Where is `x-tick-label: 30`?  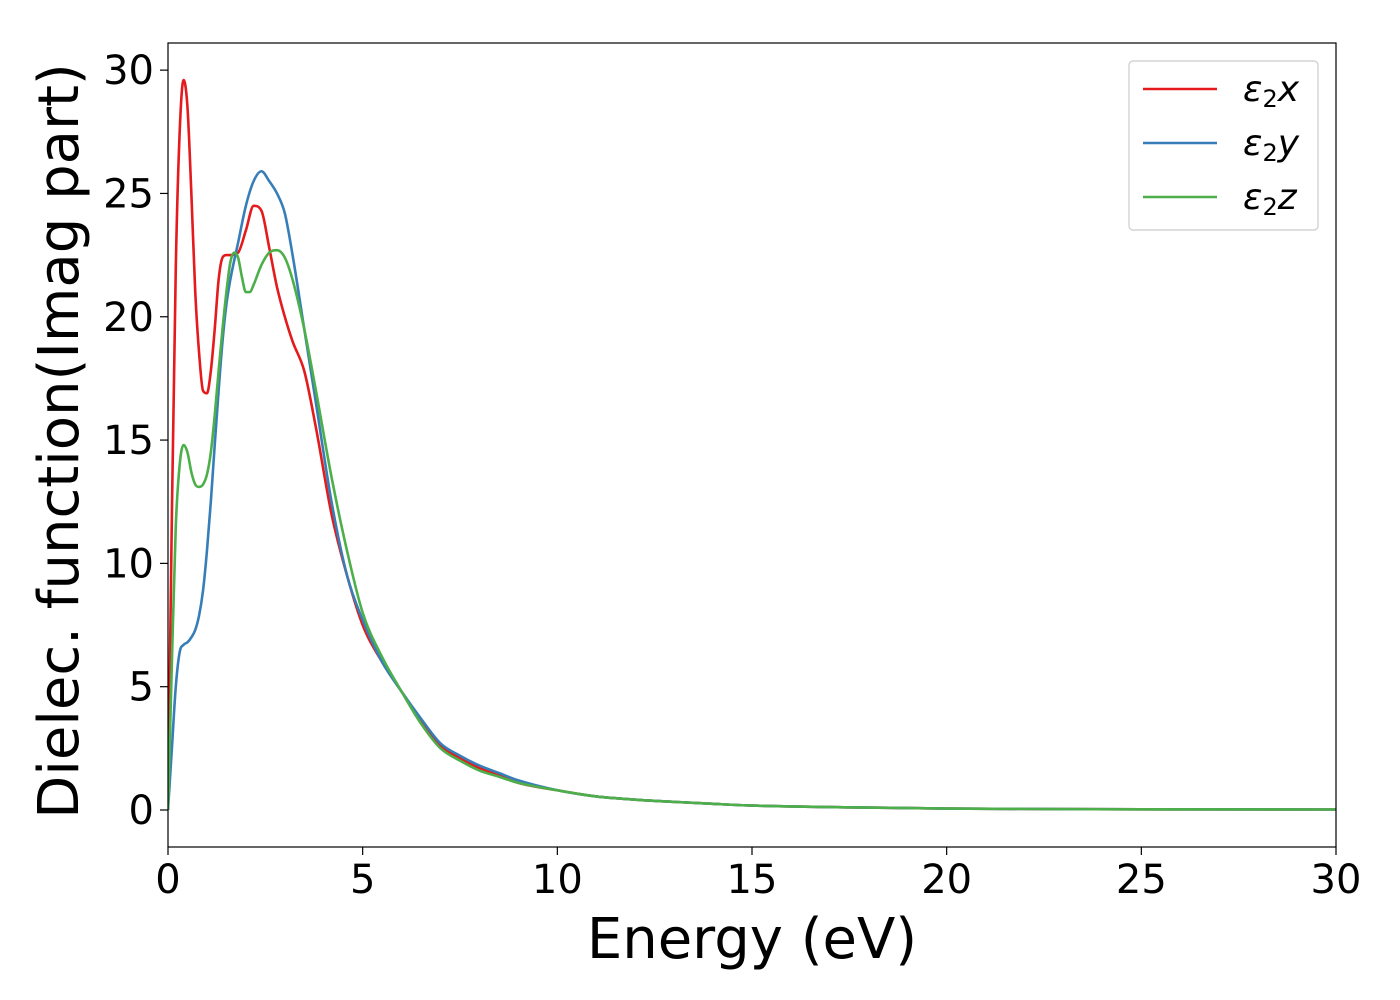 x-tick-label: 30 is located at coordinates (1336, 880).